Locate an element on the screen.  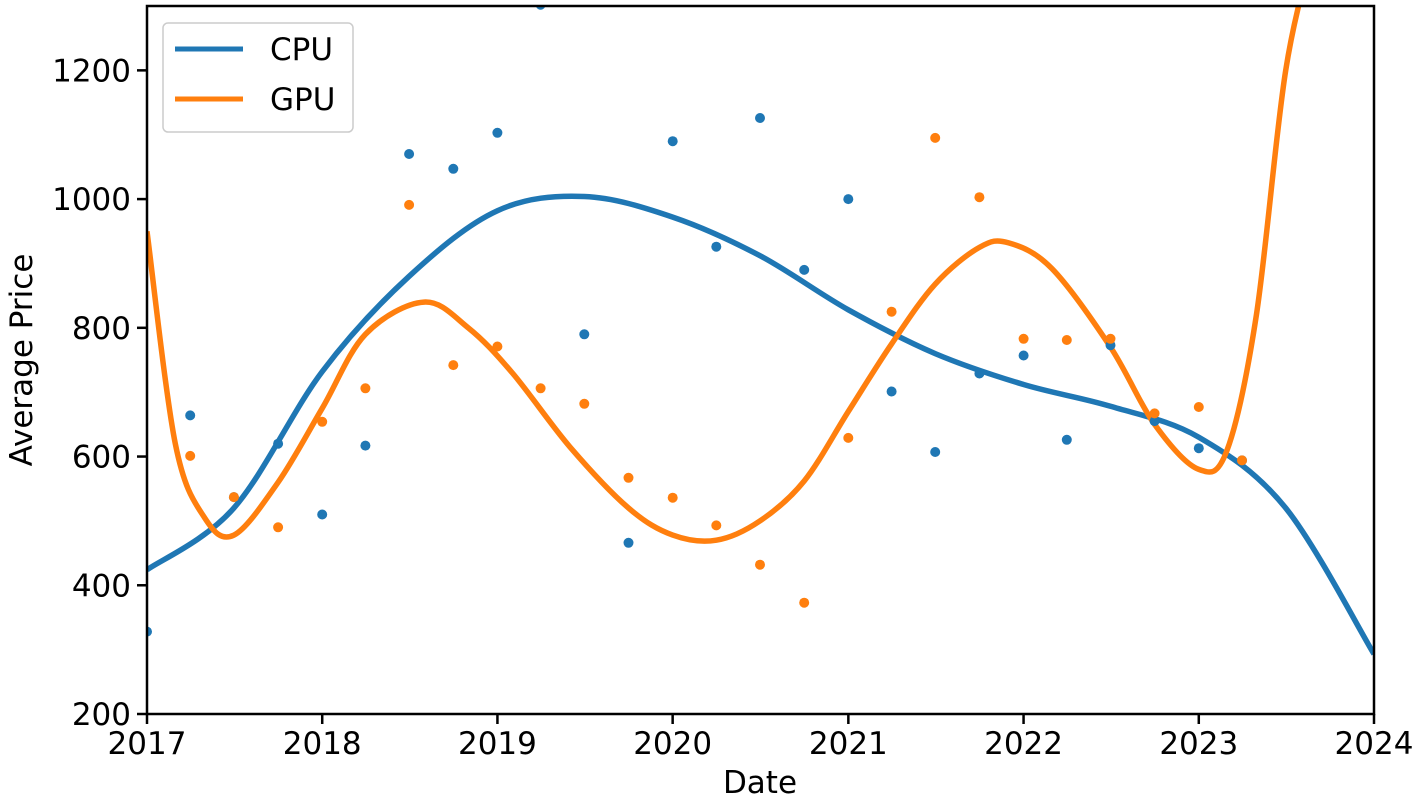
x-tick-label-2022: 2022 is located at coordinates (1023, 744).